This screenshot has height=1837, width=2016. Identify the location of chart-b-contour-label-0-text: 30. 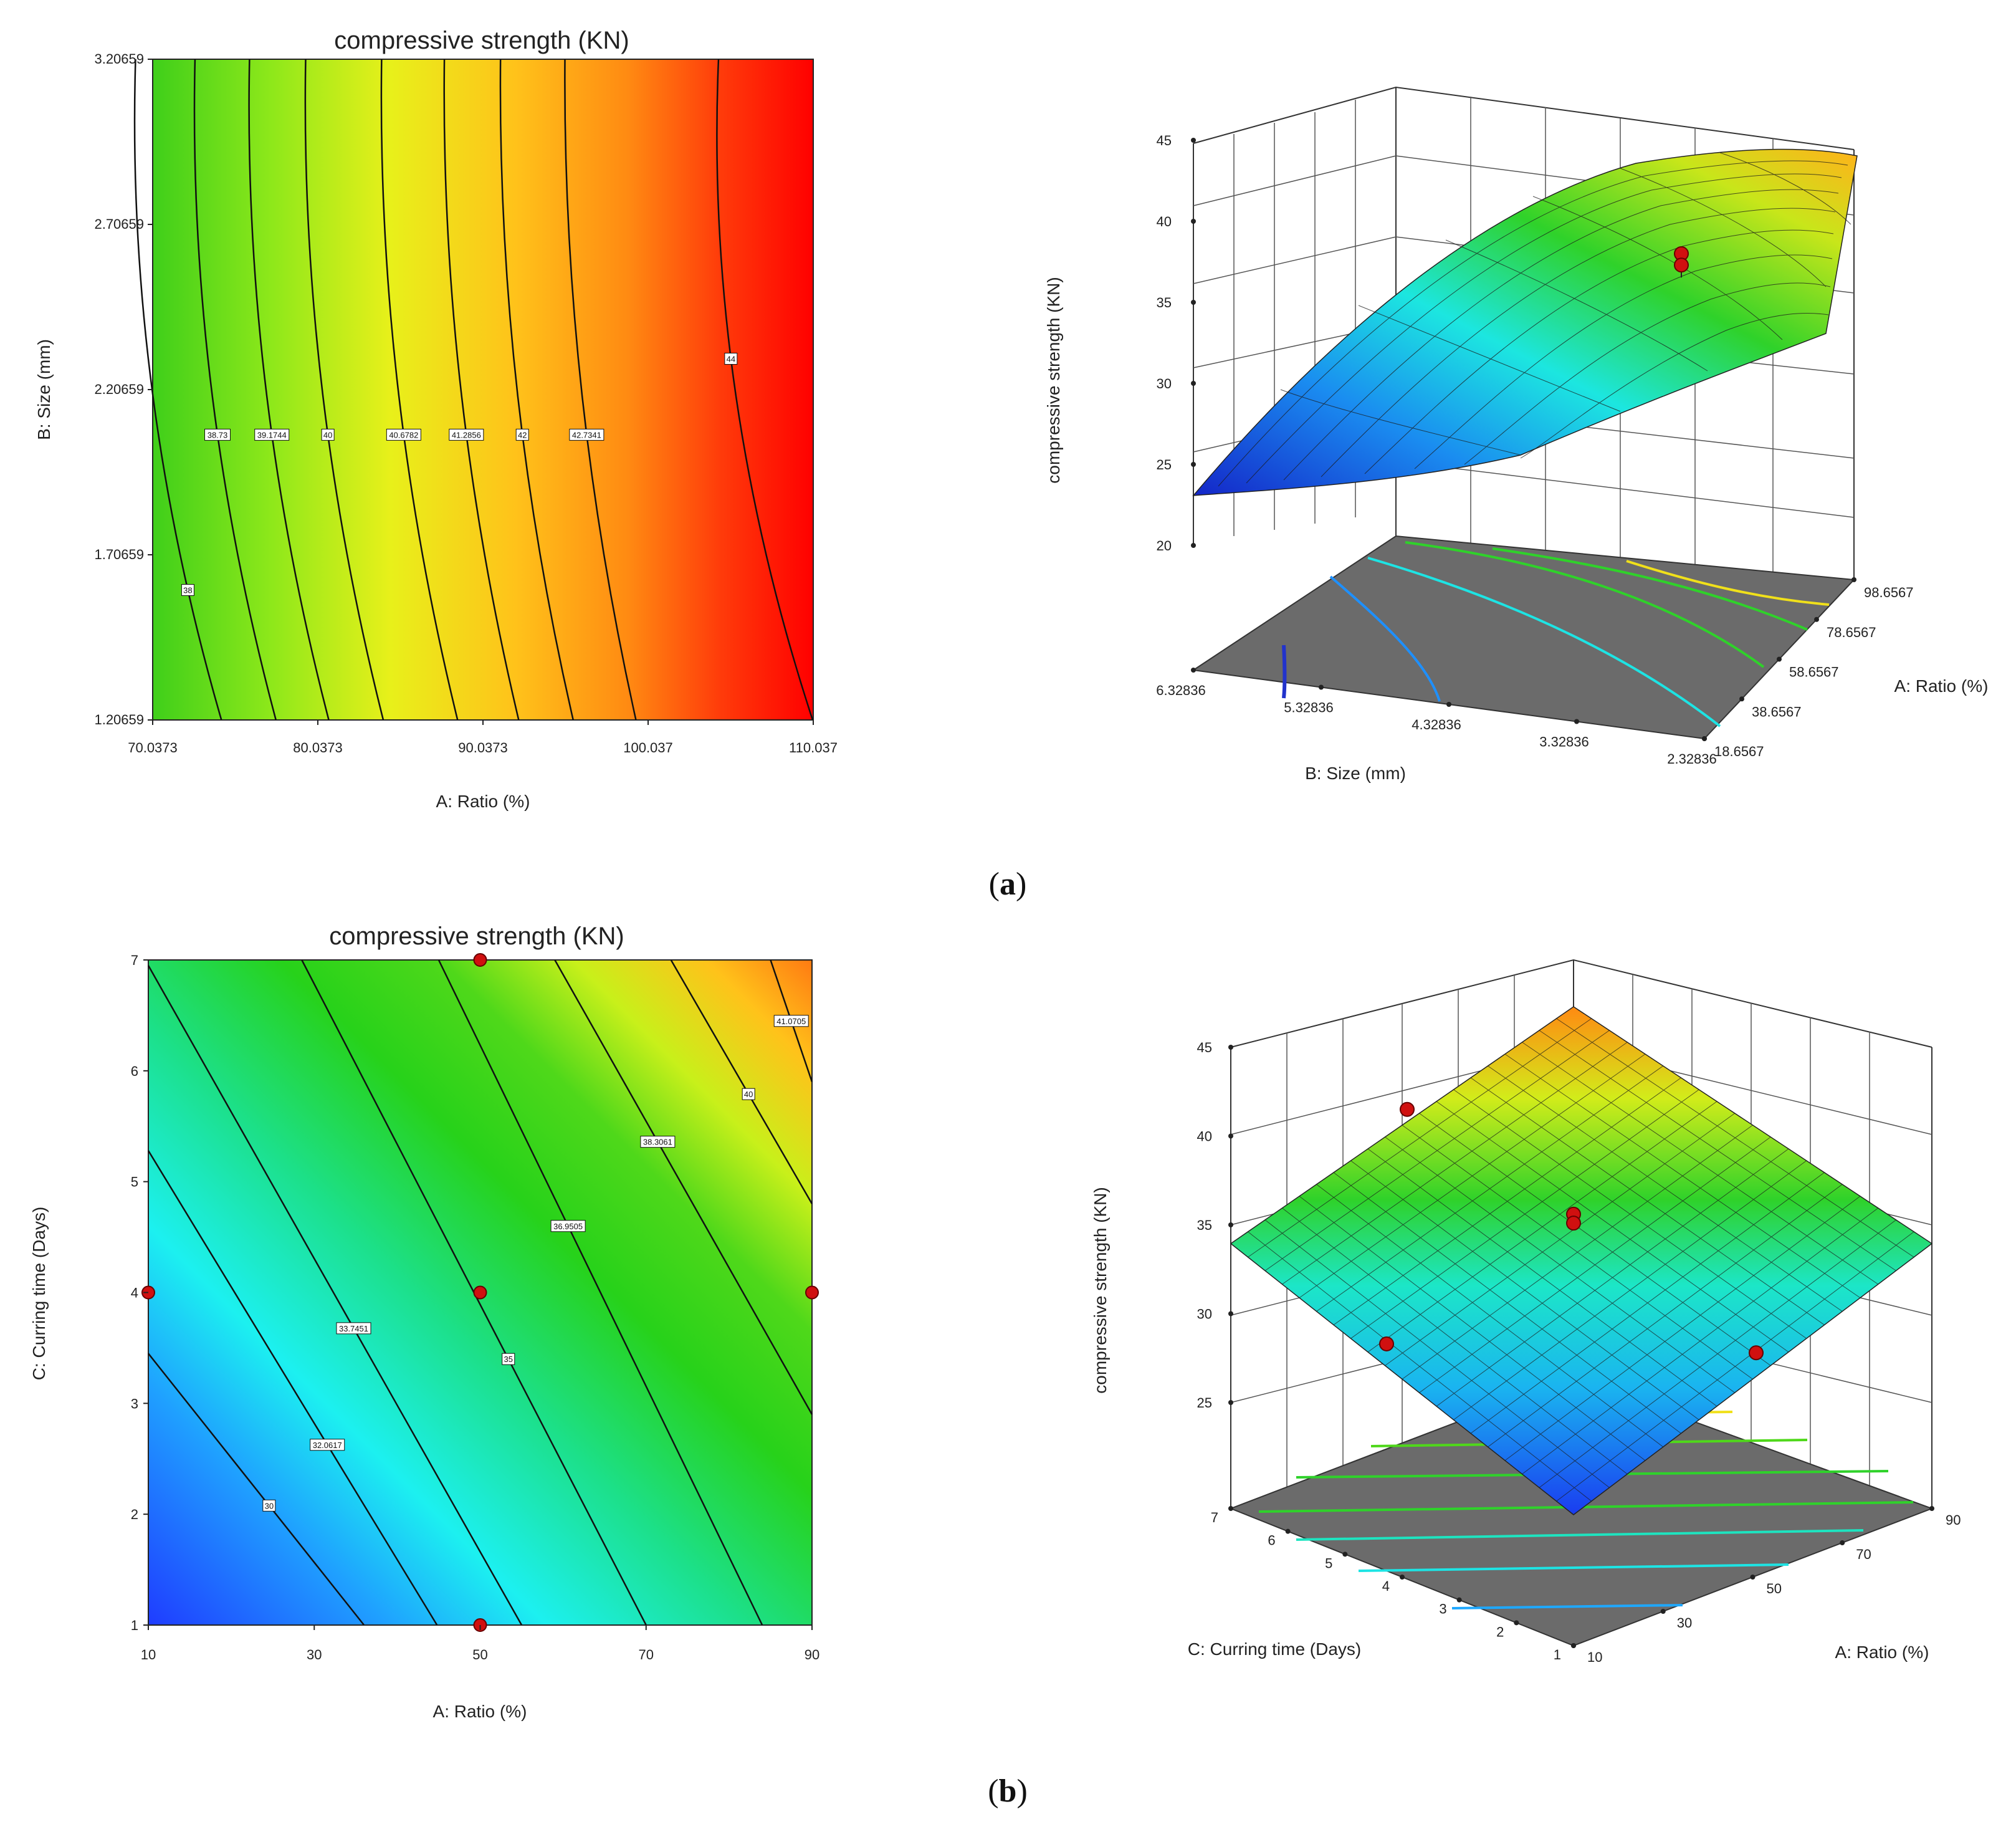
(269, 1505).